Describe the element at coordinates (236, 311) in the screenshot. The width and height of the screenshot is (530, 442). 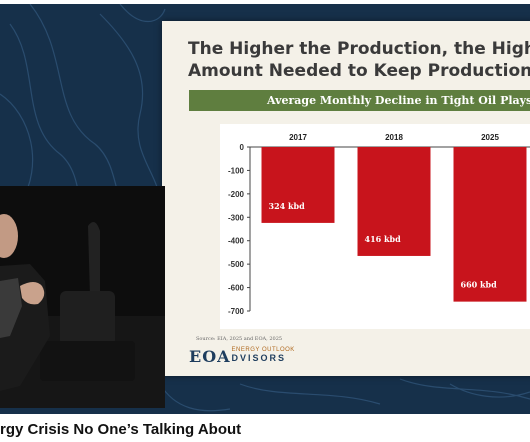
I see `y-tick-label: -700` at that location.